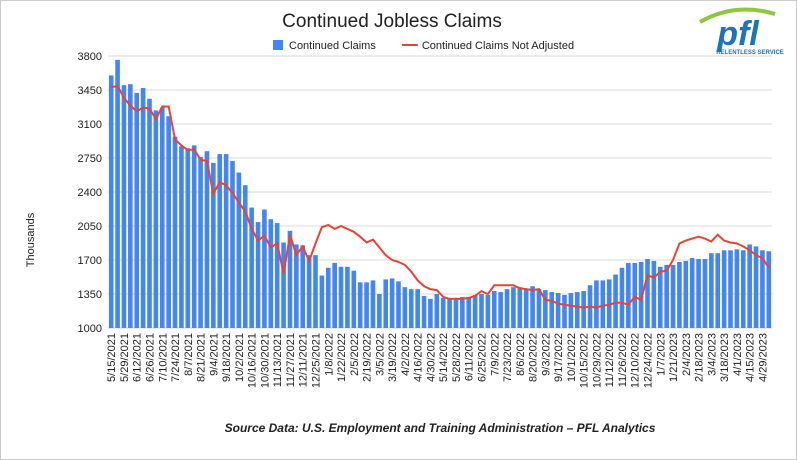  I want to click on x-tick-label: 1/8/2022, so click(329, 354).